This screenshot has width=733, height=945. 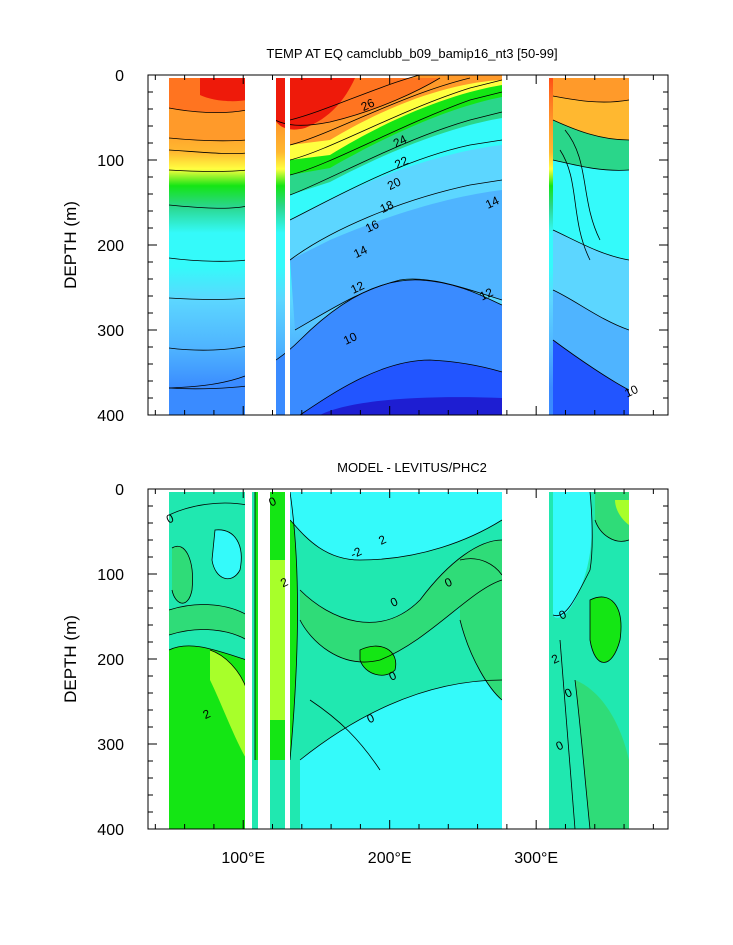 What do you see at coordinates (525, 659) in the screenshot?
I see `bottom-mask-americas` at bounding box center [525, 659].